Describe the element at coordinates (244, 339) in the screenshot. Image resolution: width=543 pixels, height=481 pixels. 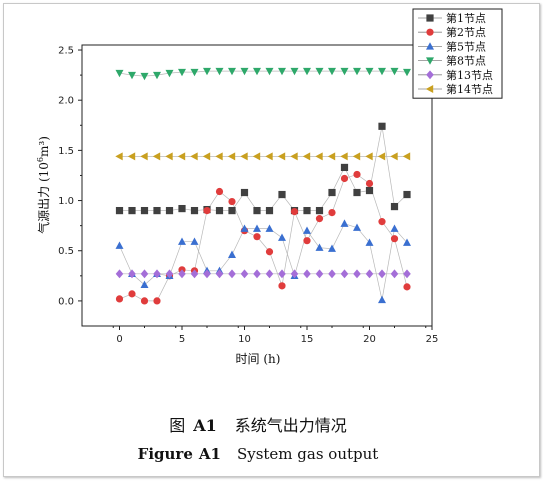
I see `x-tick-label-2: 10` at that location.